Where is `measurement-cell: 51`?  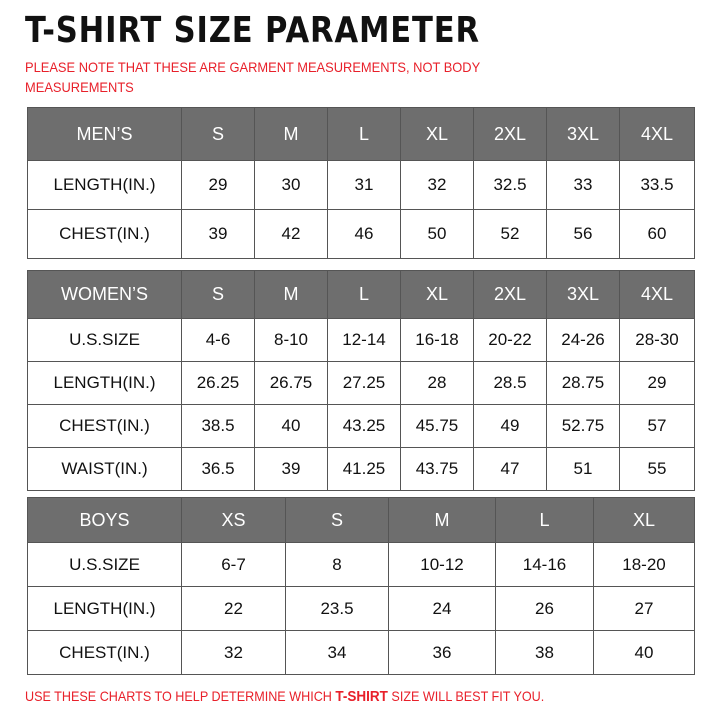 measurement-cell: 51 is located at coordinates (583, 469).